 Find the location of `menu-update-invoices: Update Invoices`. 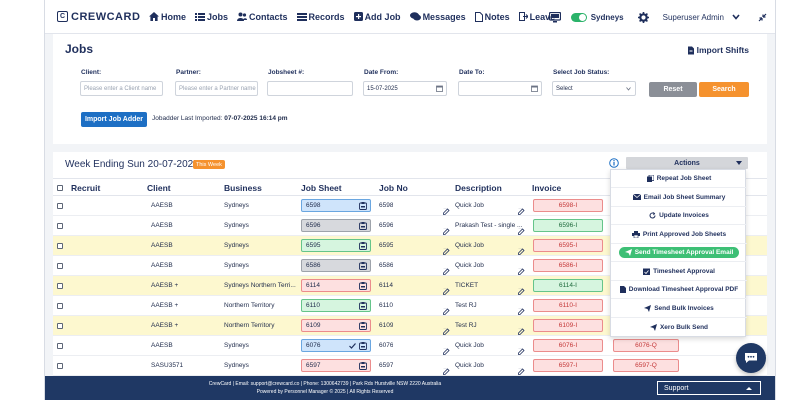

menu-update-invoices: Update Invoices is located at coordinates (679, 216).